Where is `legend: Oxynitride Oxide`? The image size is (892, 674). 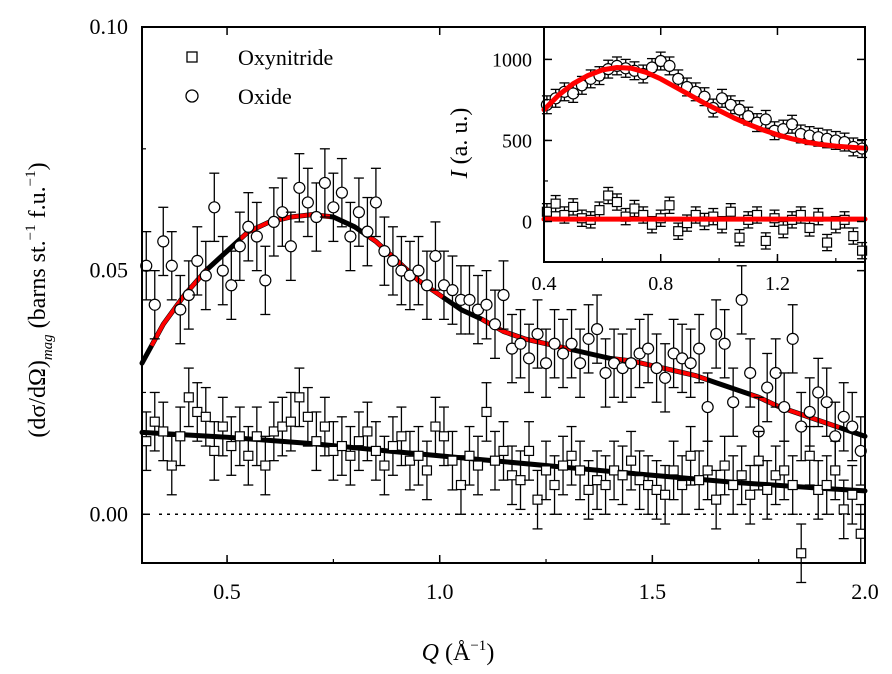 legend: Oxynitride Oxide is located at coordinates (259, 77).